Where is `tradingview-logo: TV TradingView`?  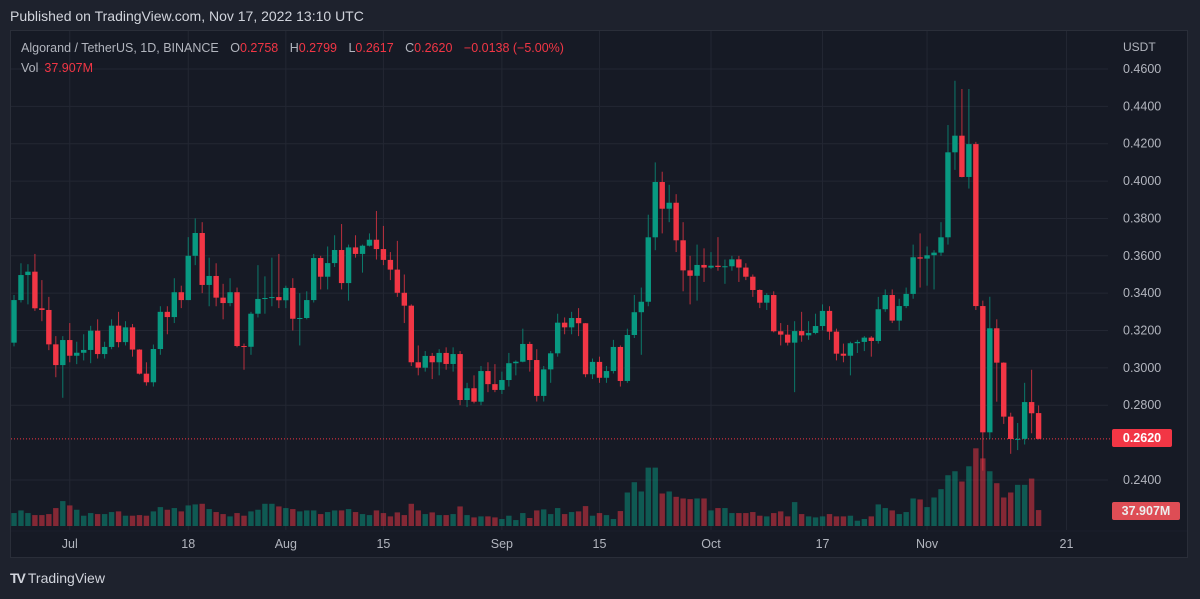 tradingview-logo: TV TradingView is located at coordinates (57, 578).